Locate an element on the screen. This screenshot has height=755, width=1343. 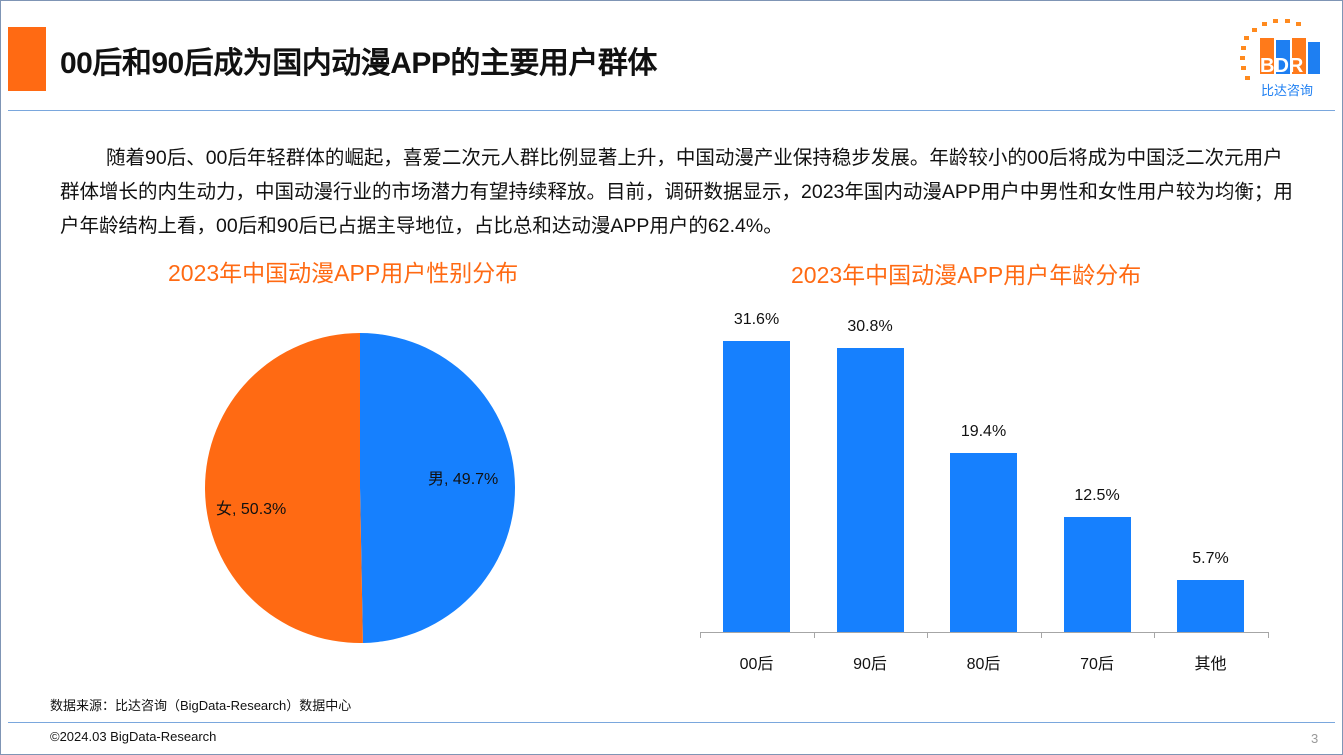
data-source-note: 数据来源：比达咨询（BigData-Research）数据中心 is located at coordinates (201, 705).